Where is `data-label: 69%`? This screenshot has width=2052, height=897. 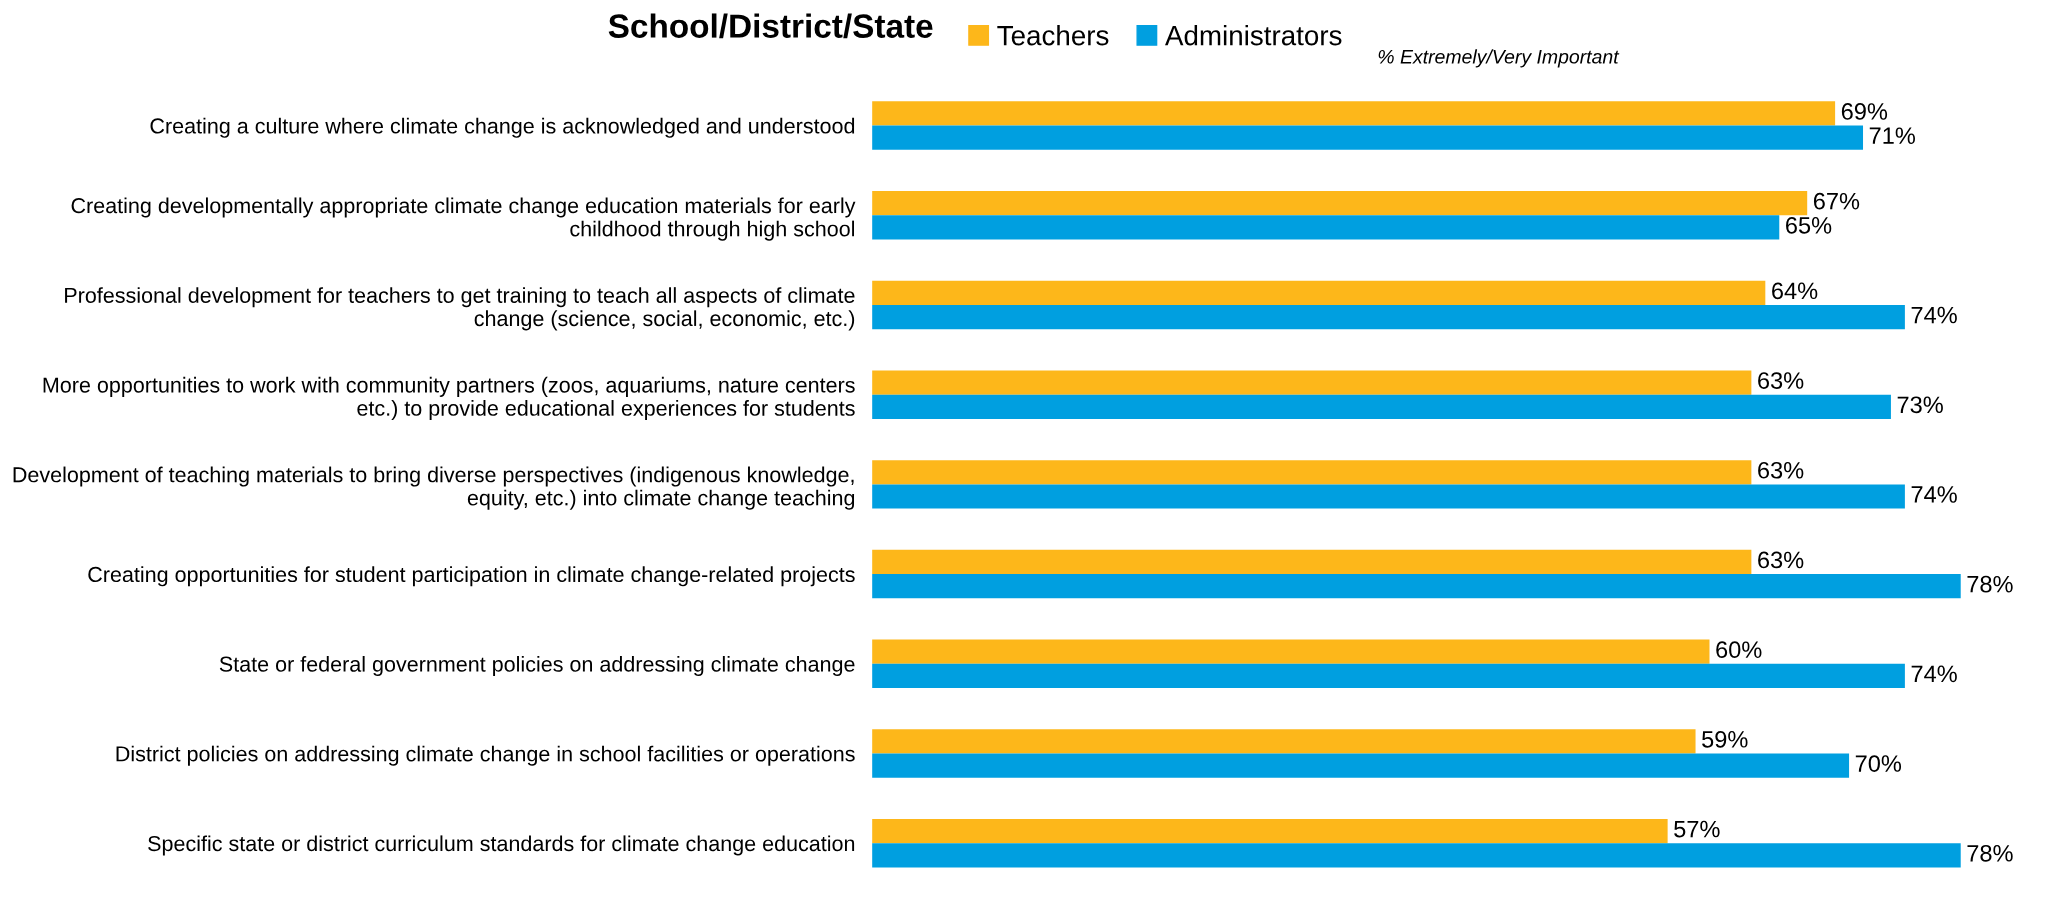 data-label: 69% is located at coordinates (1864, 111).